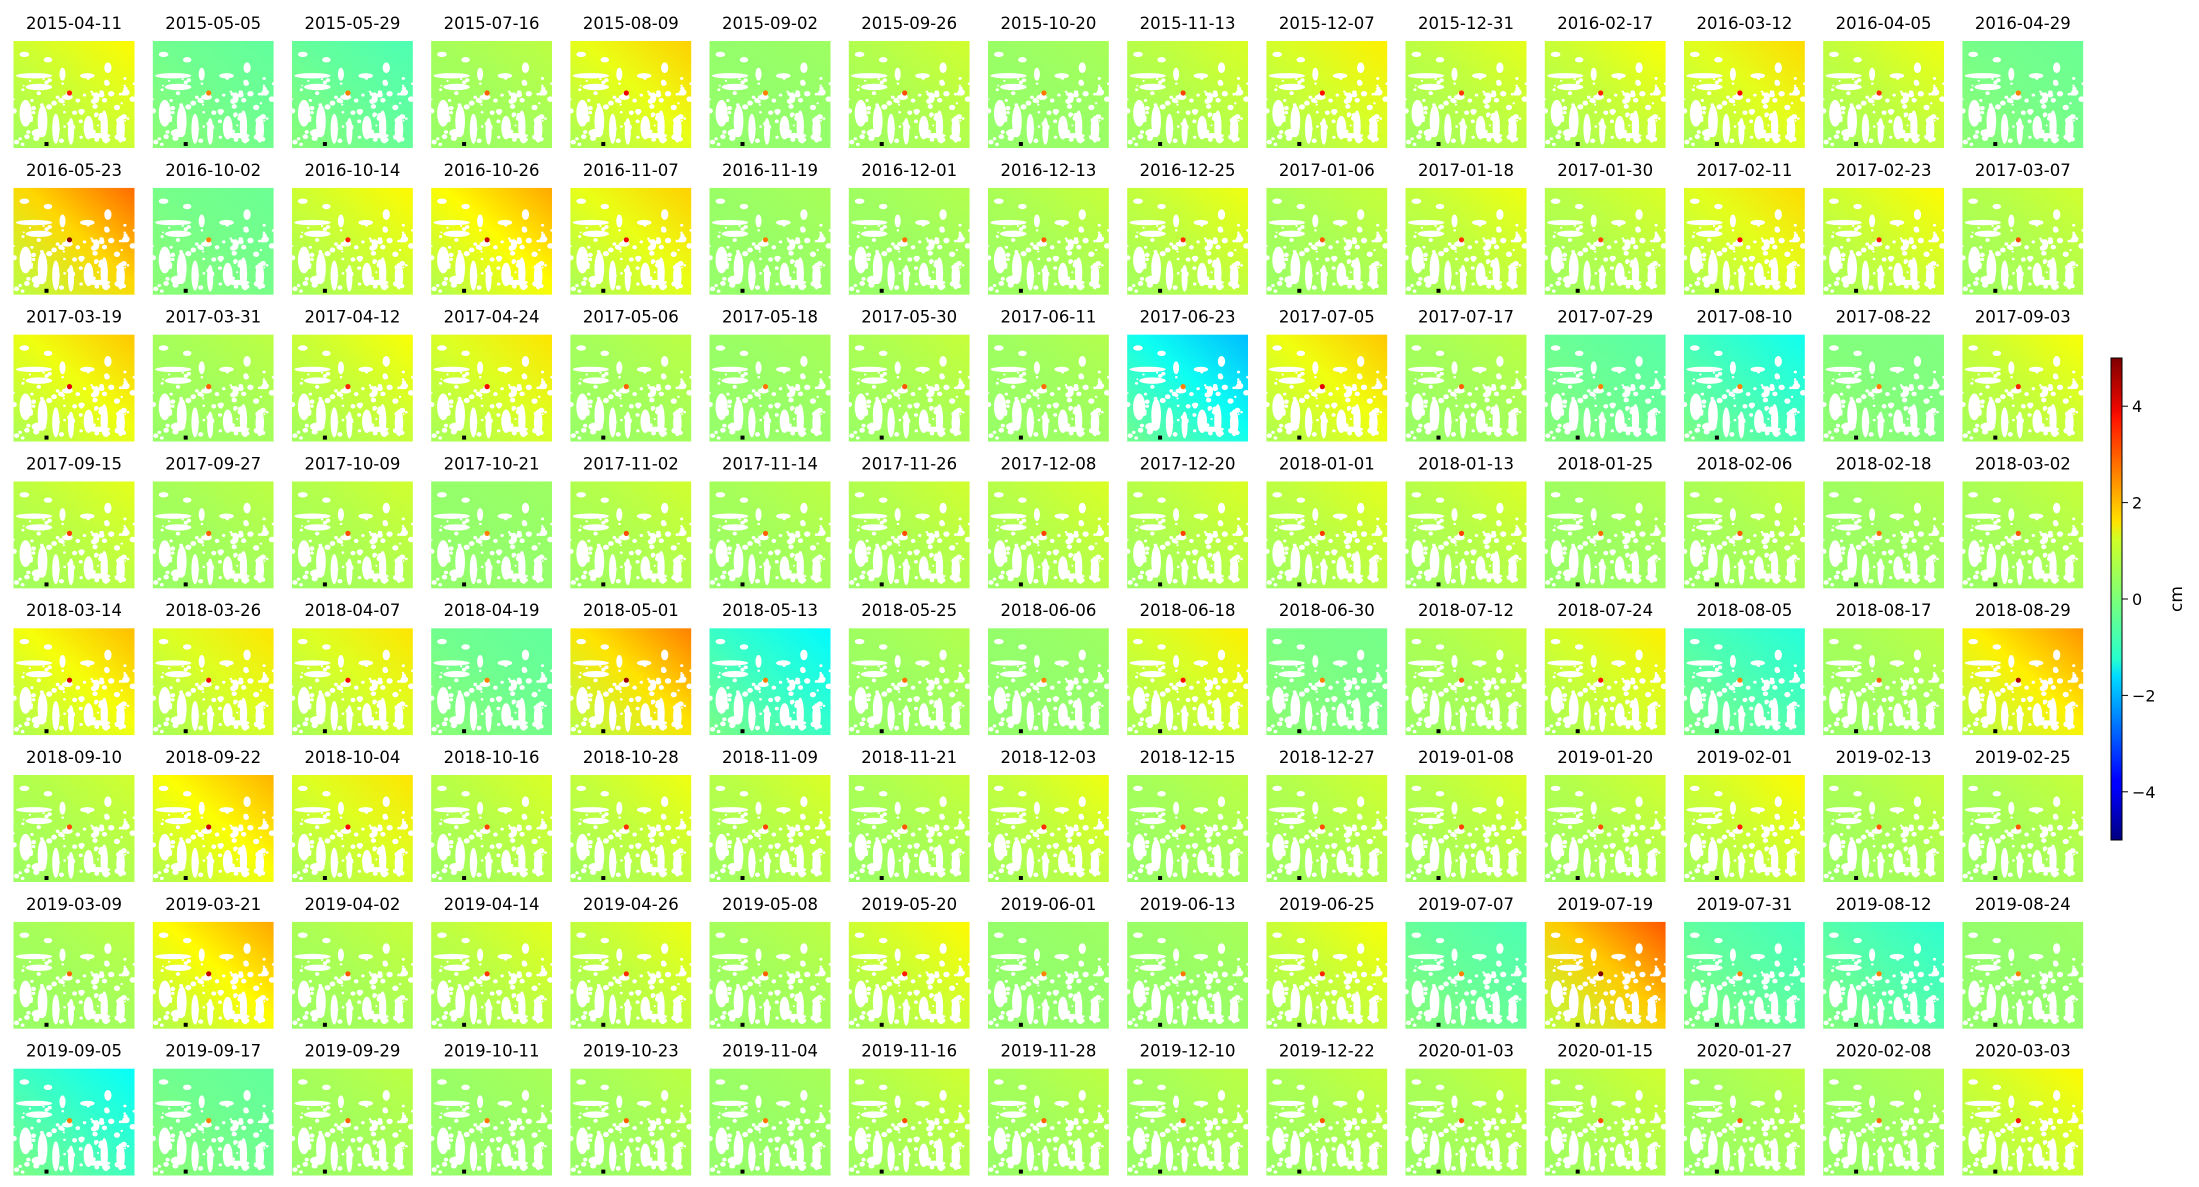  I want to click on colorbar-label: cm, so click(2177, 599).